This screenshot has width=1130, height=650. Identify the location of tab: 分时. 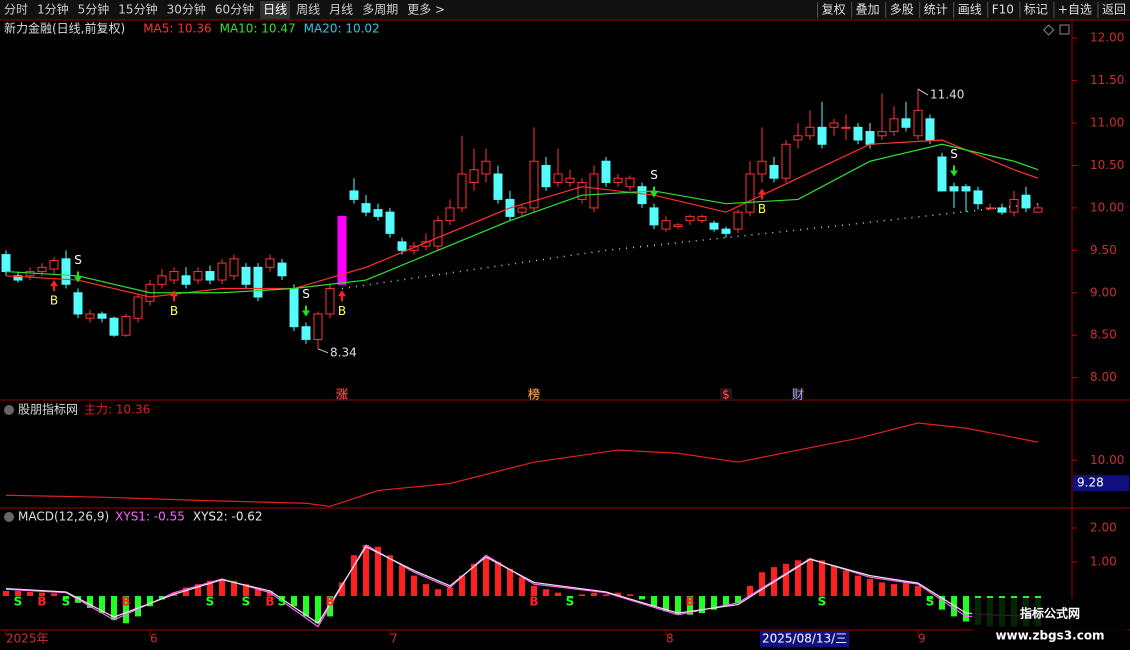
(16, 10).